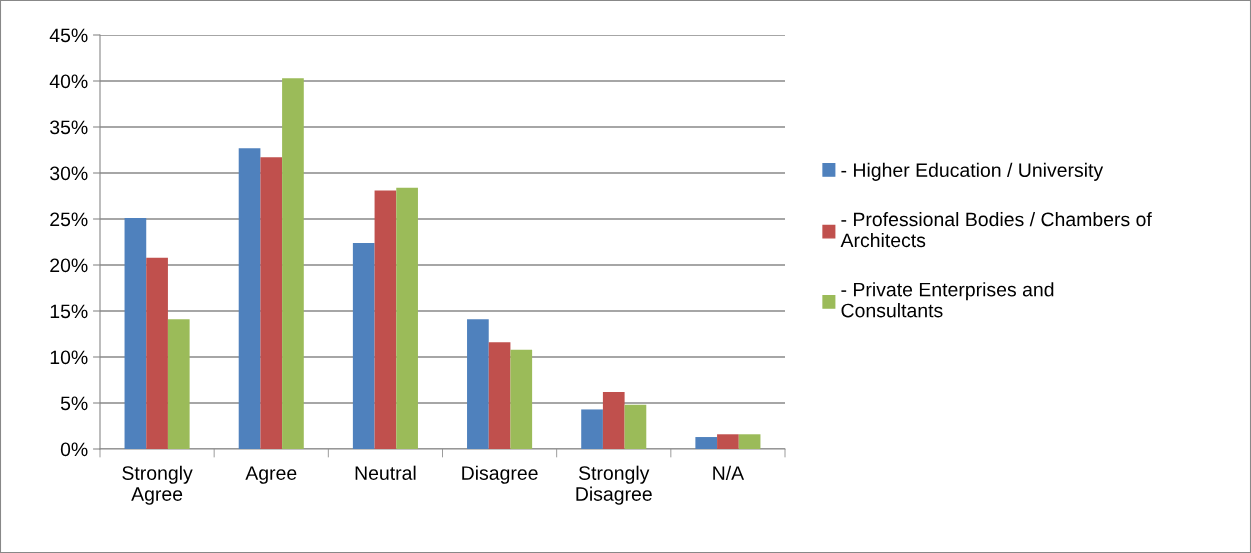 The image size is (1251, 553). Describe the element at coordinates (69, 219) in the screenshot. I see `y-tick-label: 25%` at that location.